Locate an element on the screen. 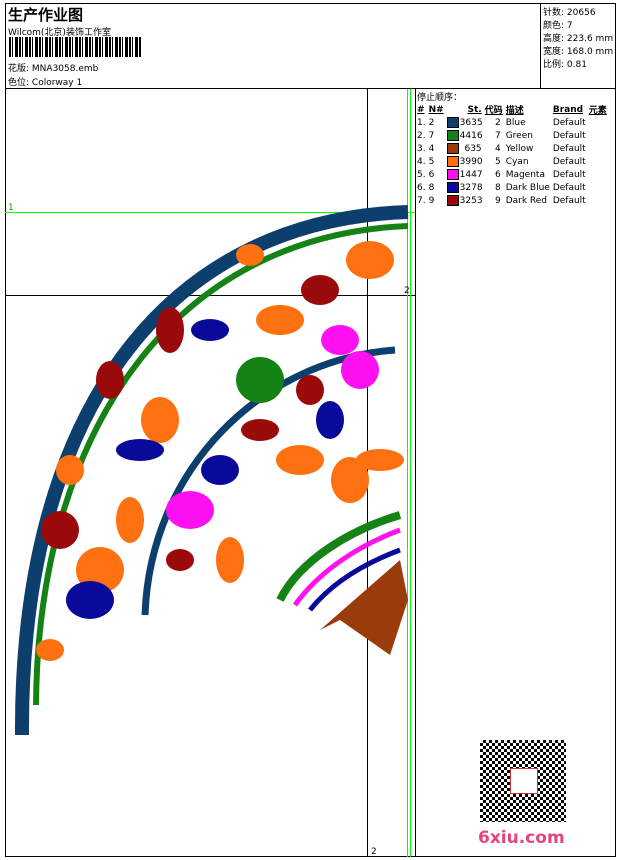 This screenshot has width=620, height=860. description: Cyan is located at coordinates (517, 161).